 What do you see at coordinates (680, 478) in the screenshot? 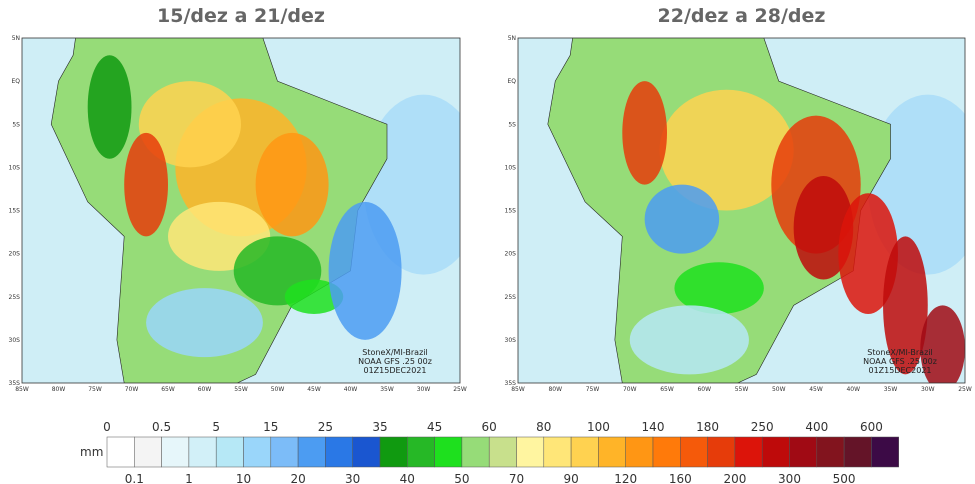
I see `colorbar-label: 160` at bounding box center [680, 478].